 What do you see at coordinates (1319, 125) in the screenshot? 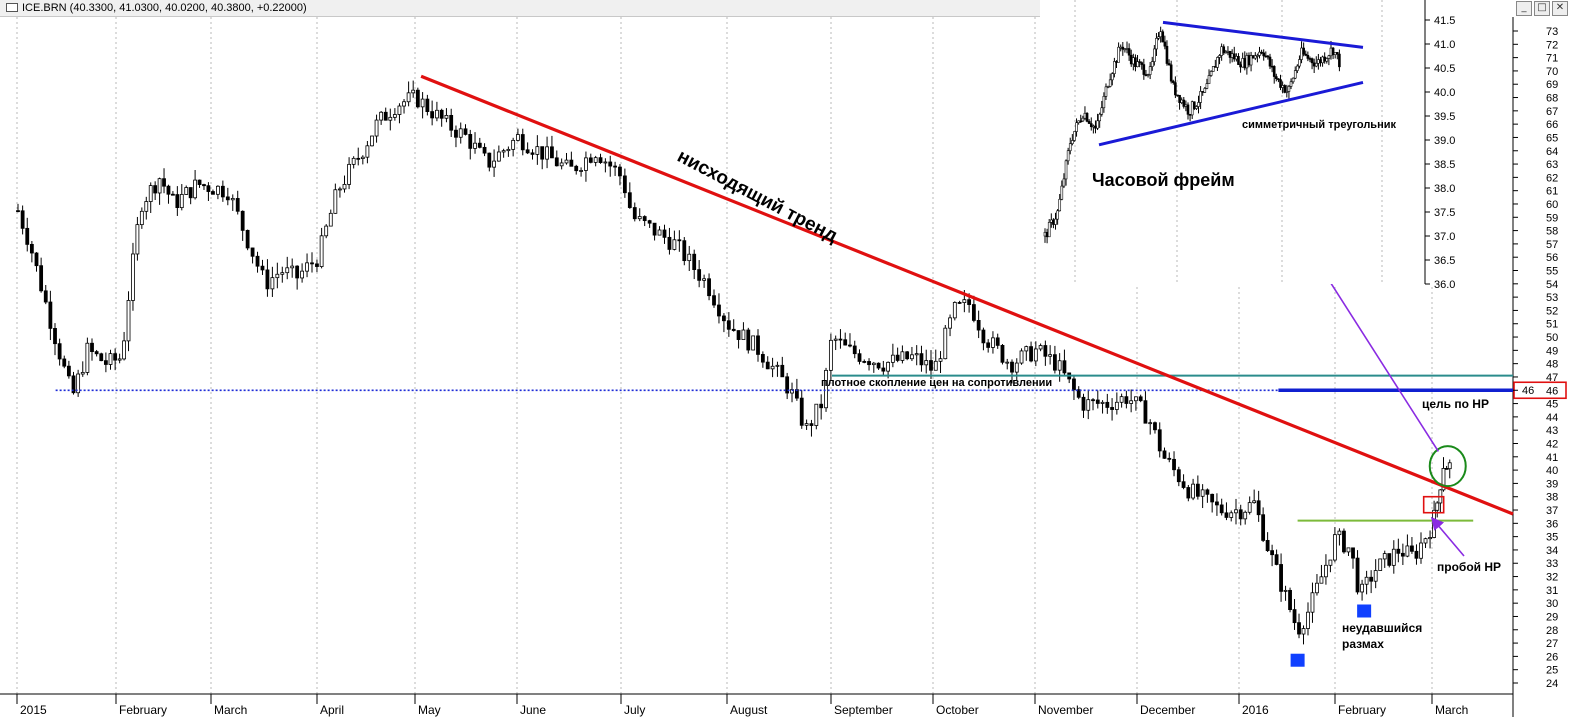
I see `triangle-pattern-label: симметричный треугольник` at bounding box center [1319, 125].